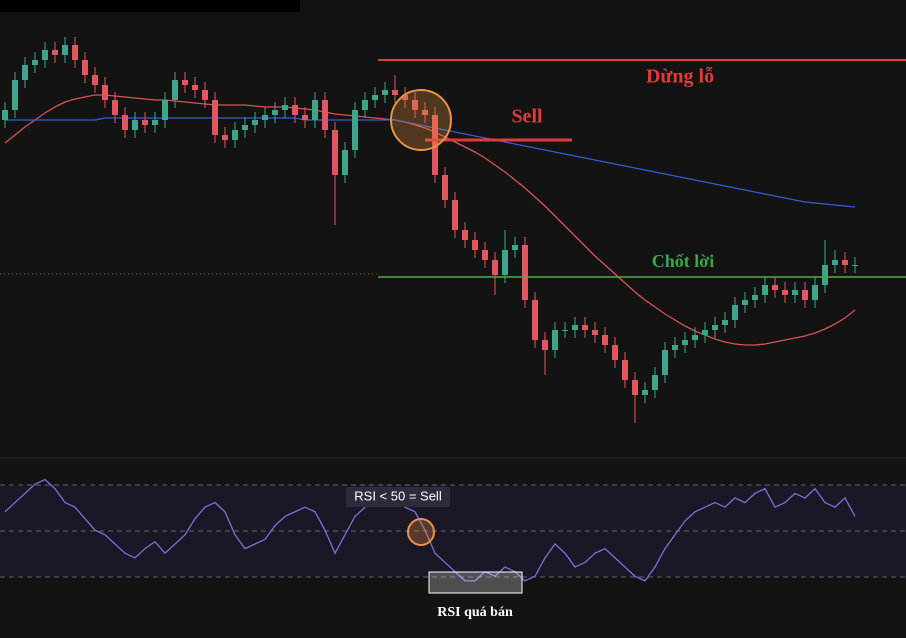 Image resolution: width=906 pixels, height=638 pixels. Describe the element at coordinates (680, 77) in the screenshot. I see `stop-loss-label: Dừng lỗ` at that location.